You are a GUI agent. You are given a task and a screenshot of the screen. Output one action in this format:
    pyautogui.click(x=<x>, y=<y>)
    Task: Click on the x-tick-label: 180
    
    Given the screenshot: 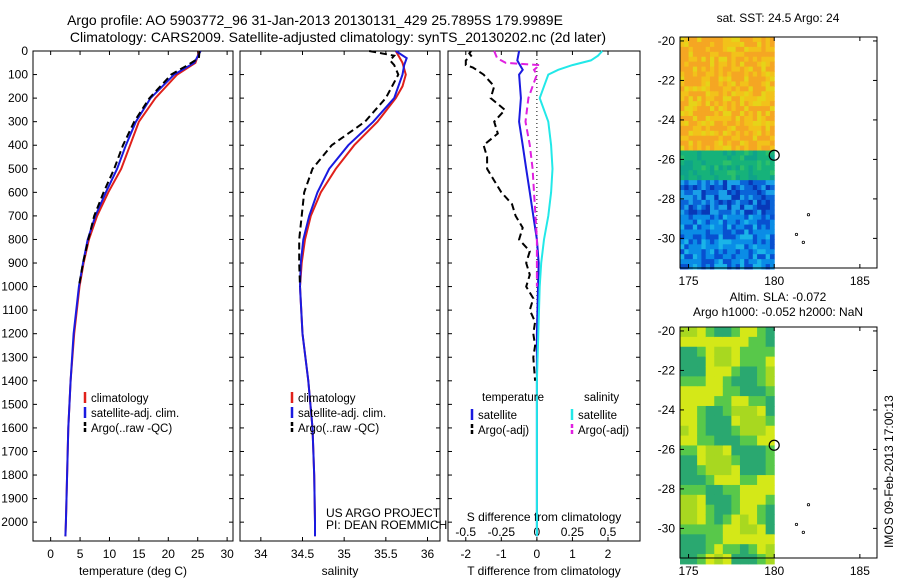 What is the action you would take?
    pyautogui.click(x=774, y=281)
    